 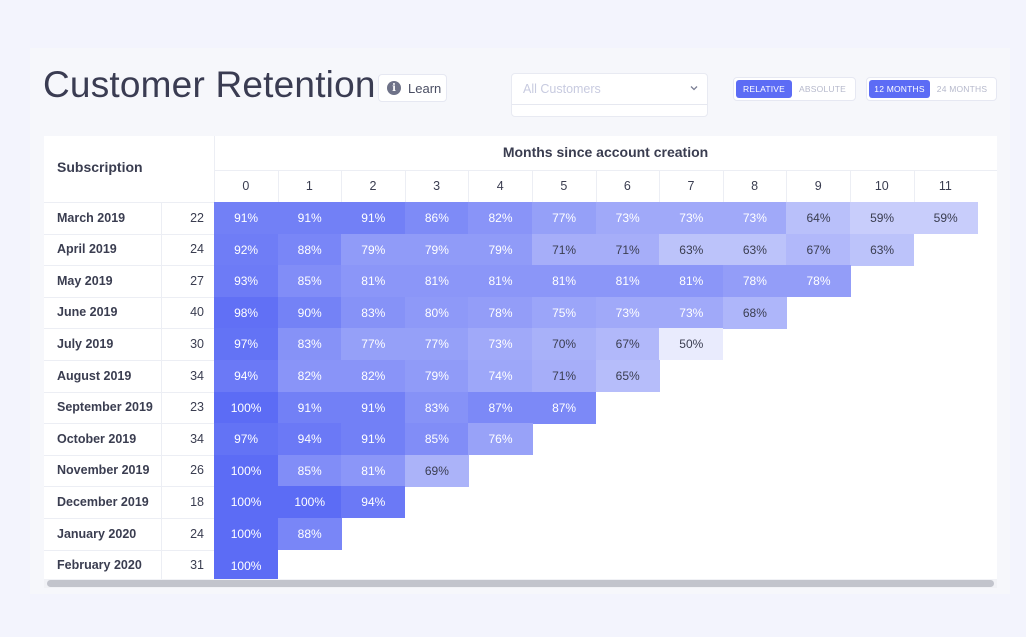 What do you see at coordinates (246, 312) in the screenshot?
I see `retention-cell: 98%` at bounding box center [246, 312].